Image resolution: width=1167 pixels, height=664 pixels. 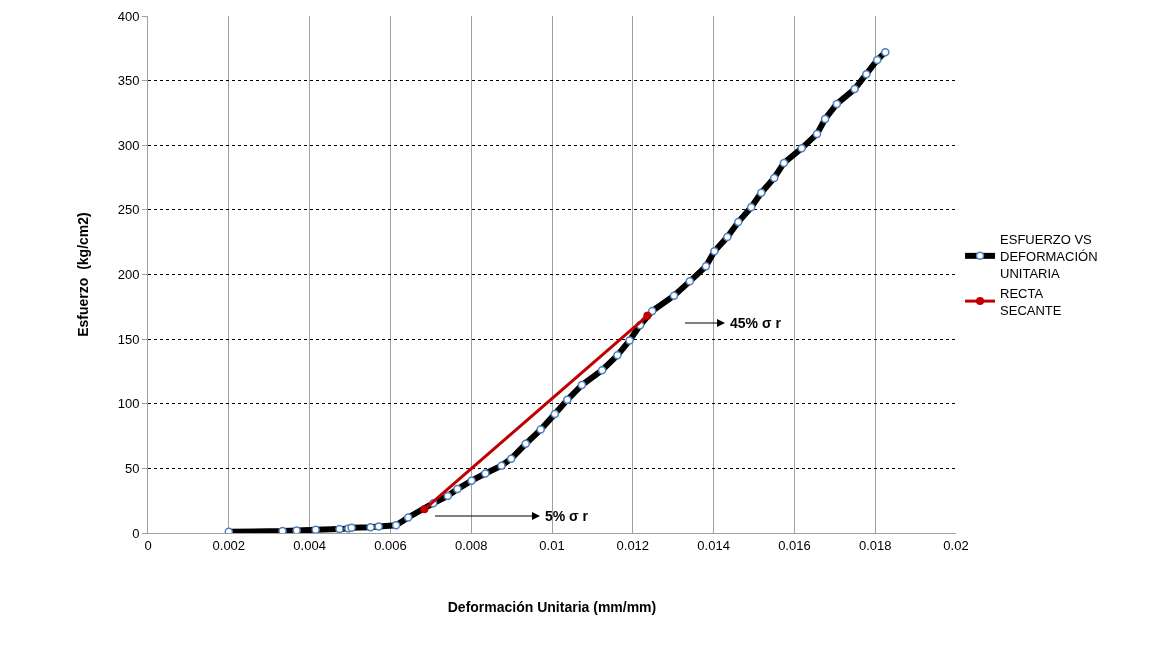 What do you see at coordinates (471, 545) in the screenshot?
I see `x-tick-label: 0.008` at bounding box center [471, 545].